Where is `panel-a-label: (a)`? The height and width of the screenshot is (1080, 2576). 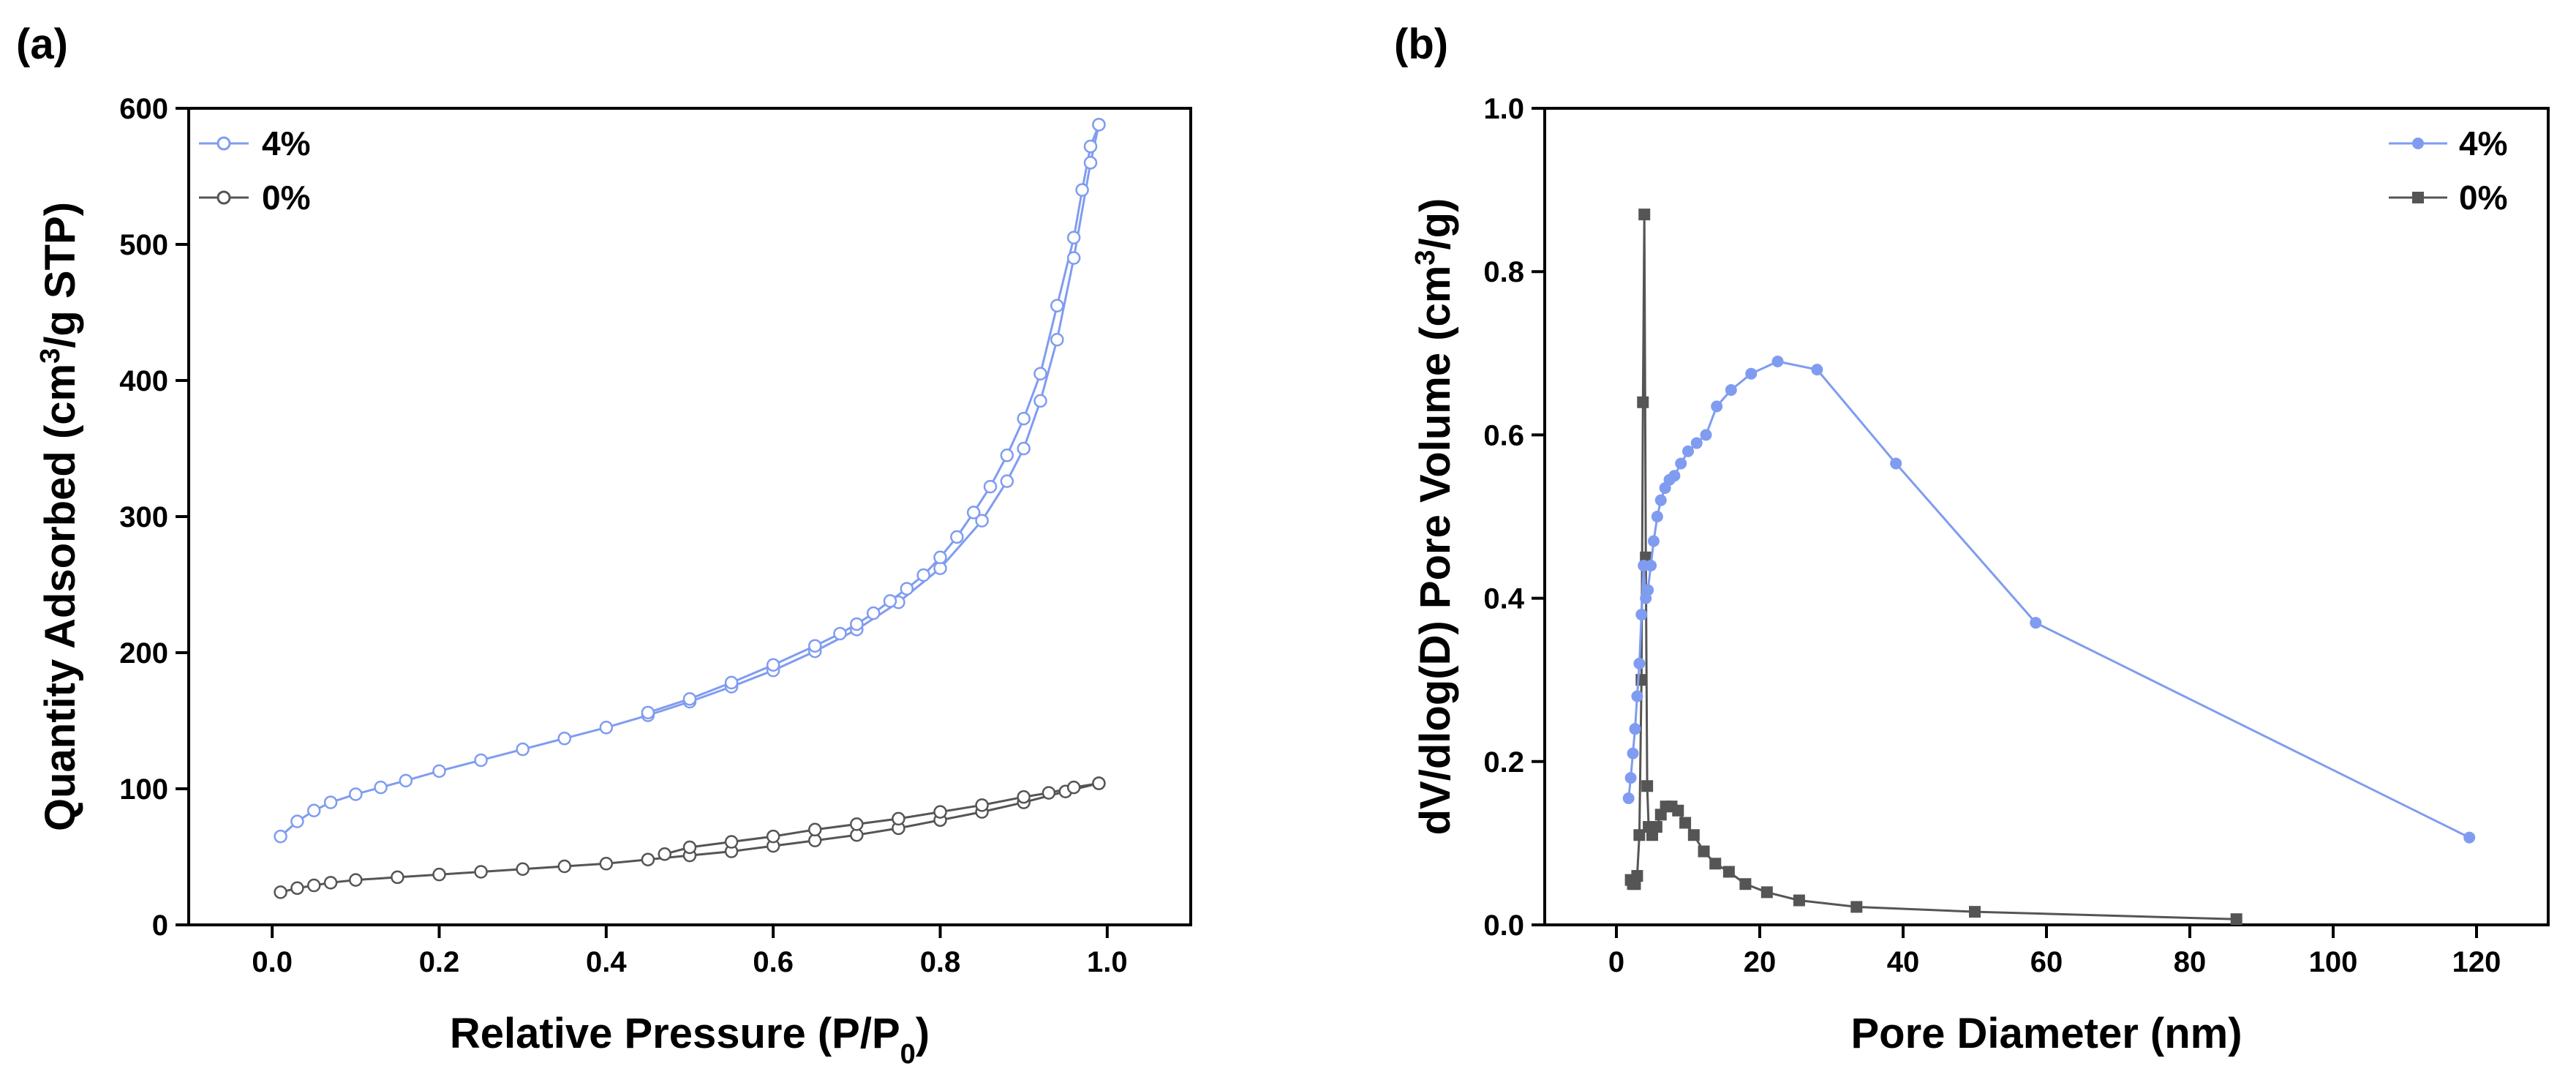
panel-a-label: (a) is located at coordinates (42, 44).